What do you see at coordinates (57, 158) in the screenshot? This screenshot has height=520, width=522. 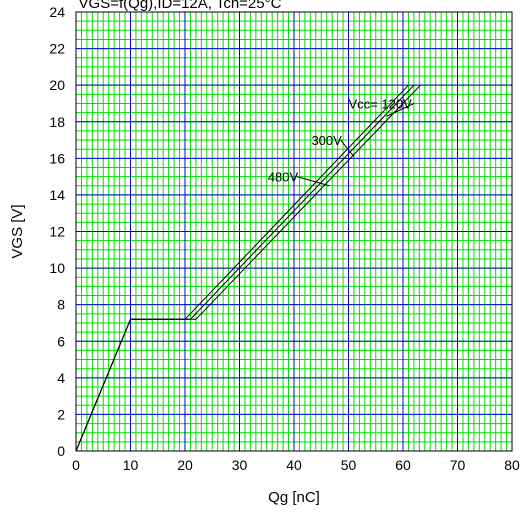 I see `y-tick-label: 16` at bounding box center [57, 158].